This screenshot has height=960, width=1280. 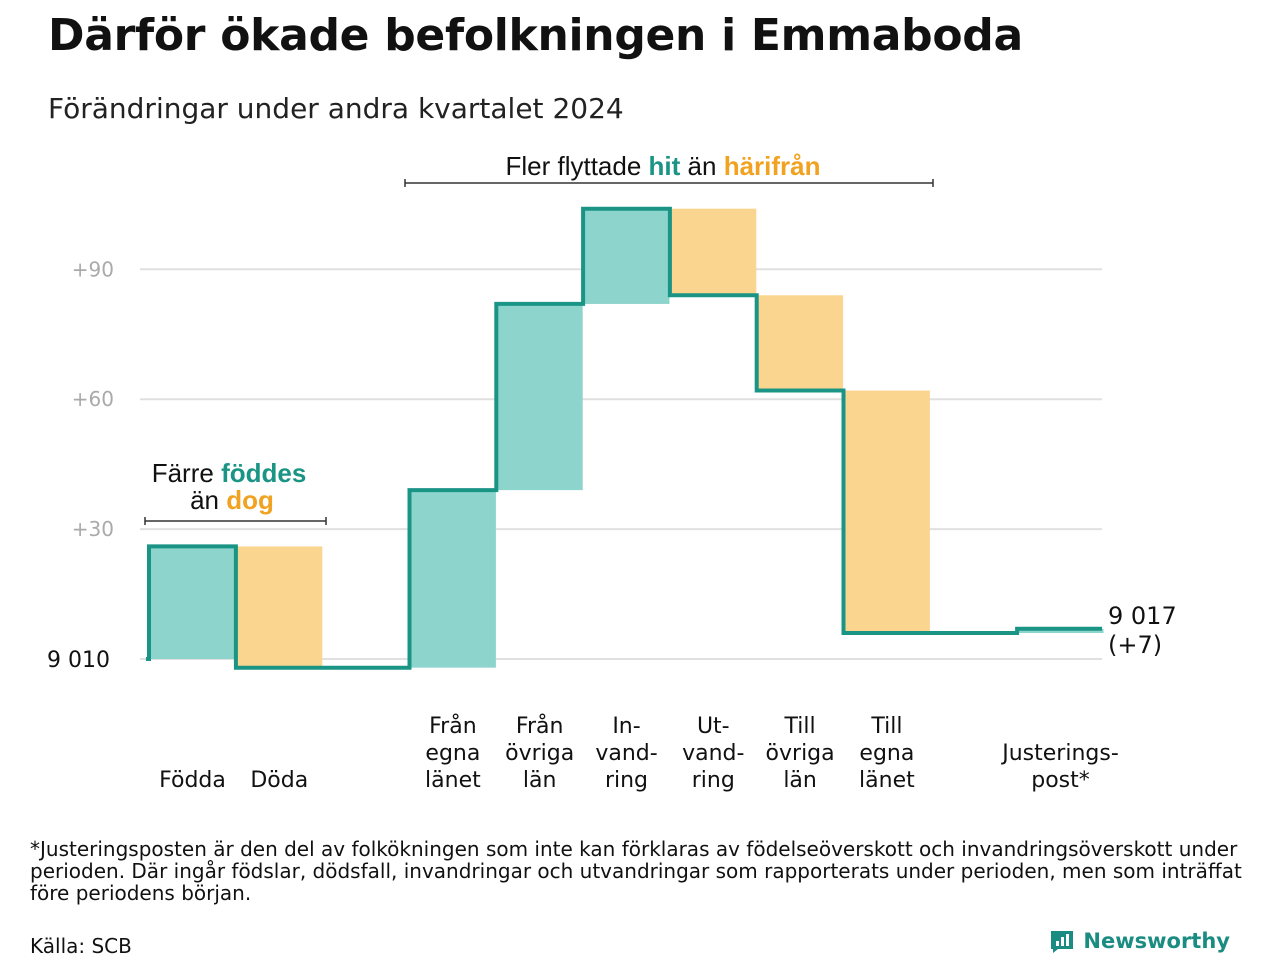 What do you see at coordinates (93, 269) in the screenshot?
I see `y-tick-label: +90` at bounding box center [93, 269].